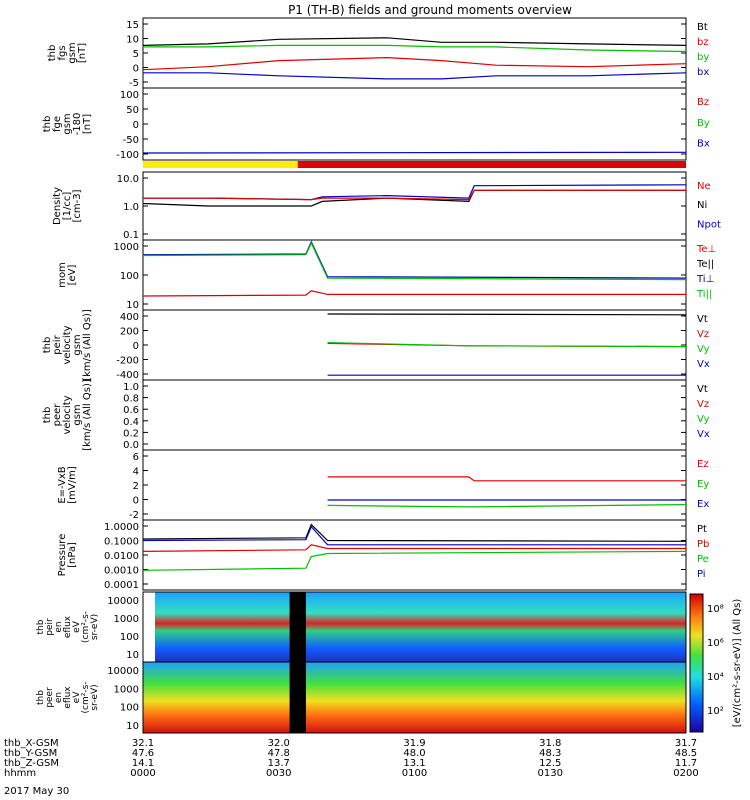 The height and width of the screenshot is (800, 750). Describe the element at coordinates (703, 464) in the screenshot. I see `legend-entry: Ez` at that location.